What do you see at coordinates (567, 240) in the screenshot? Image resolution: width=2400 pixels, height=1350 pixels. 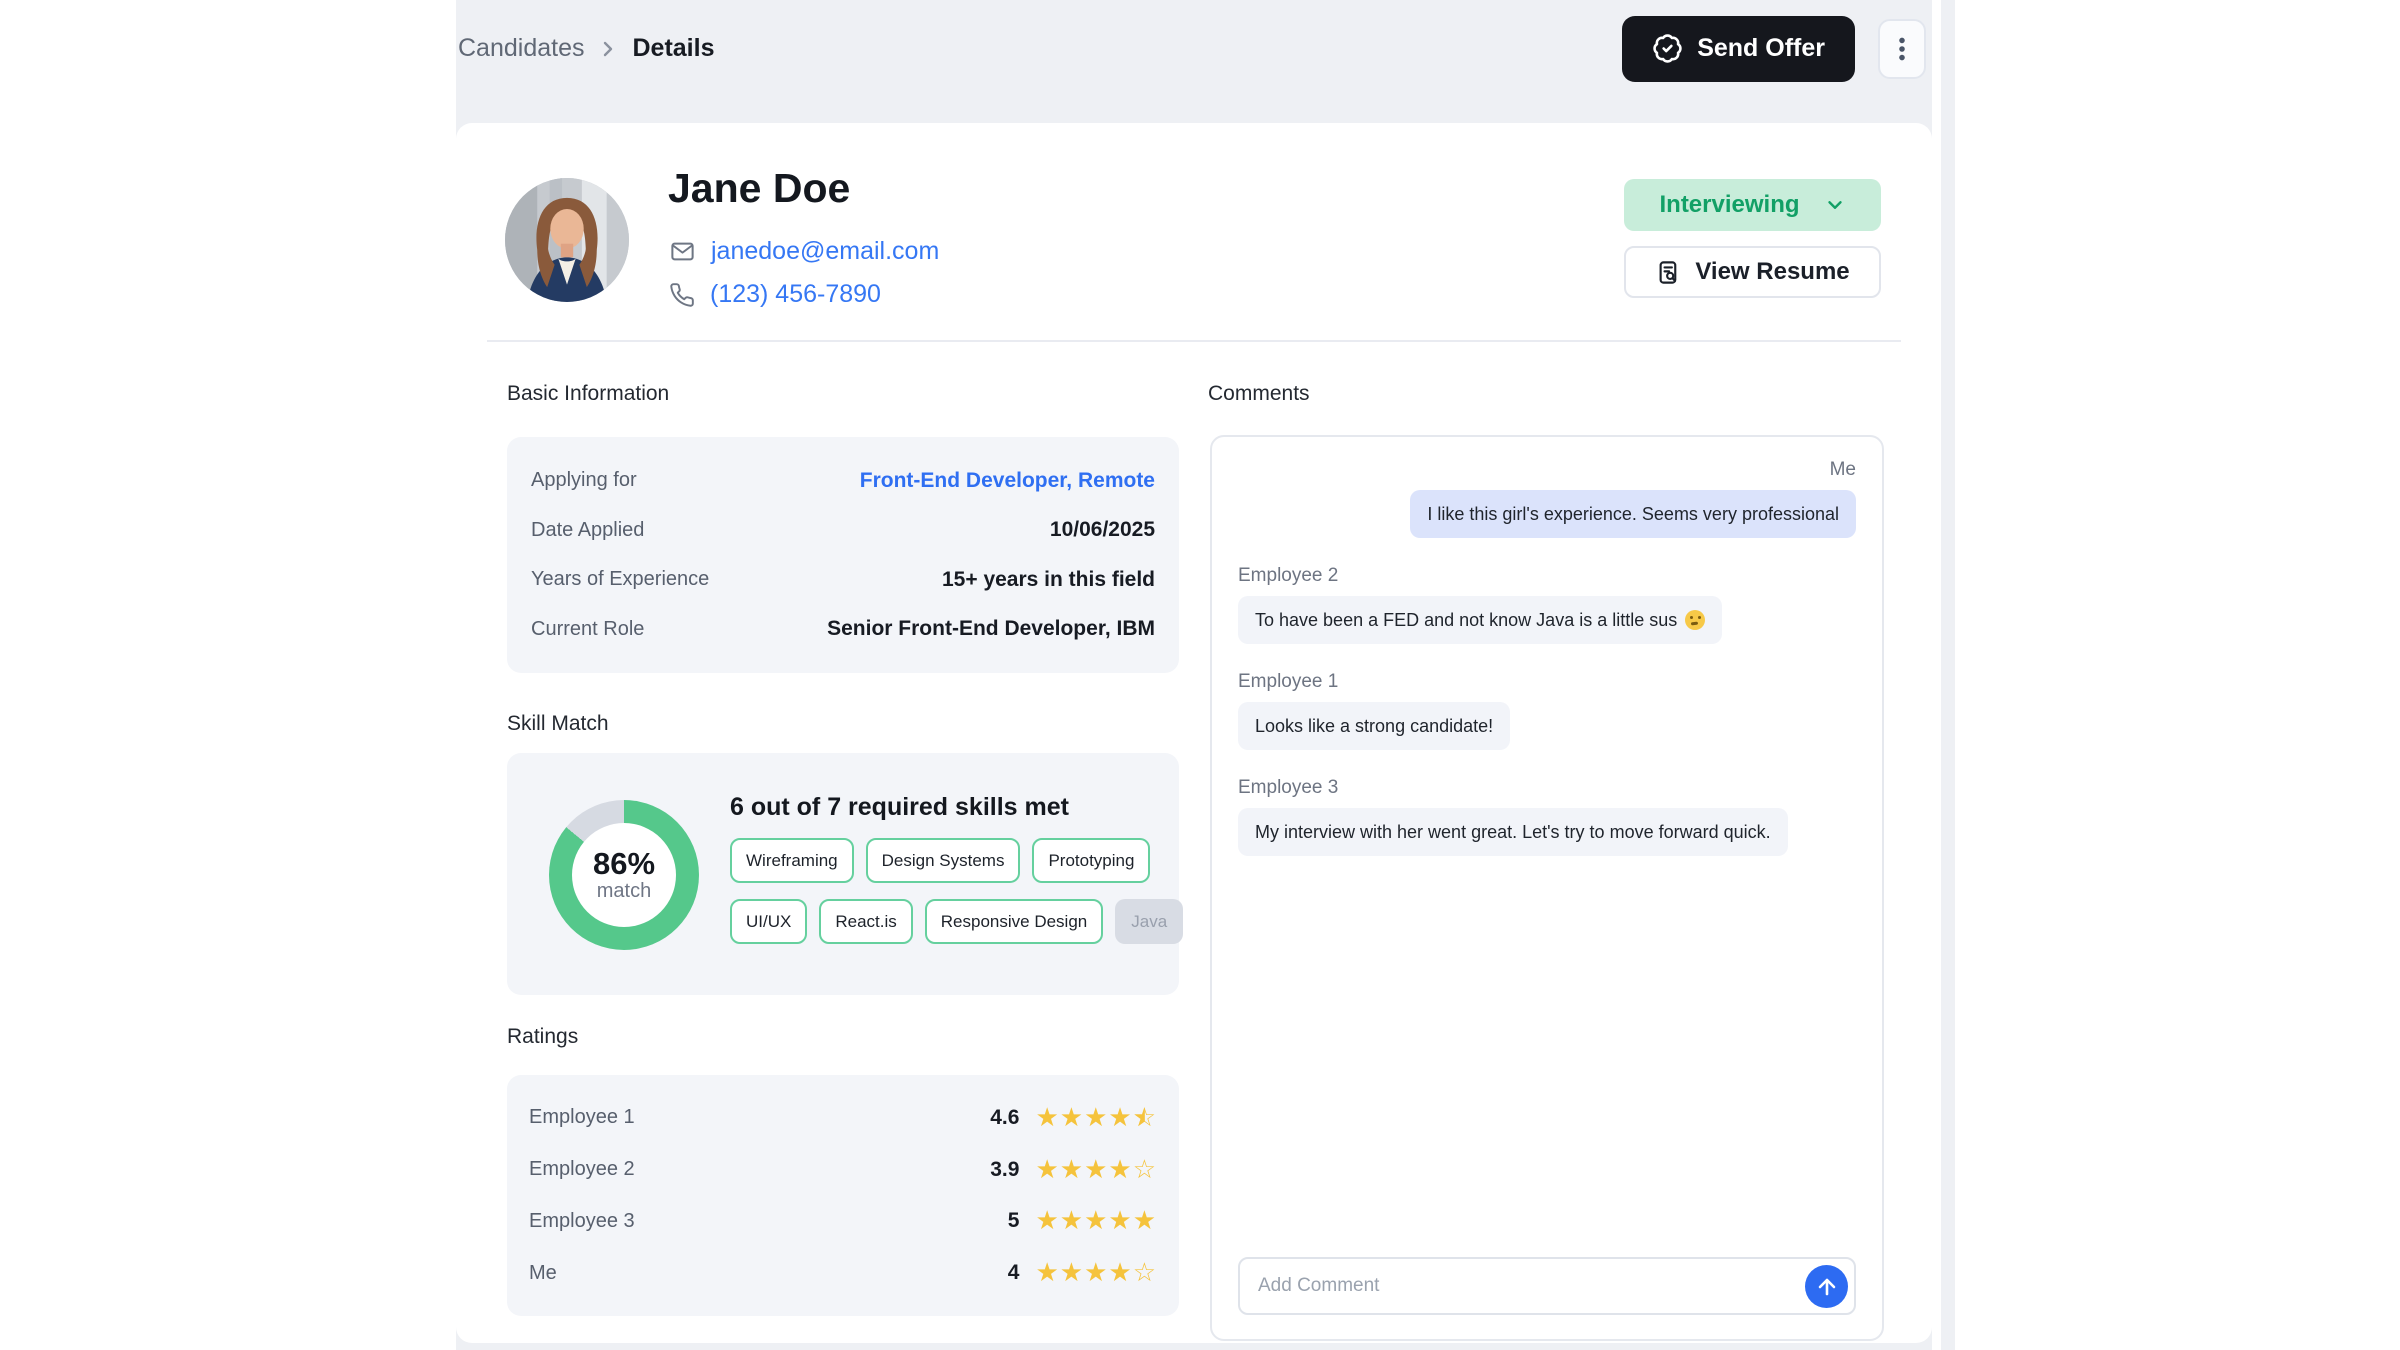 I see `avatar` at bounding box center [567, 240].